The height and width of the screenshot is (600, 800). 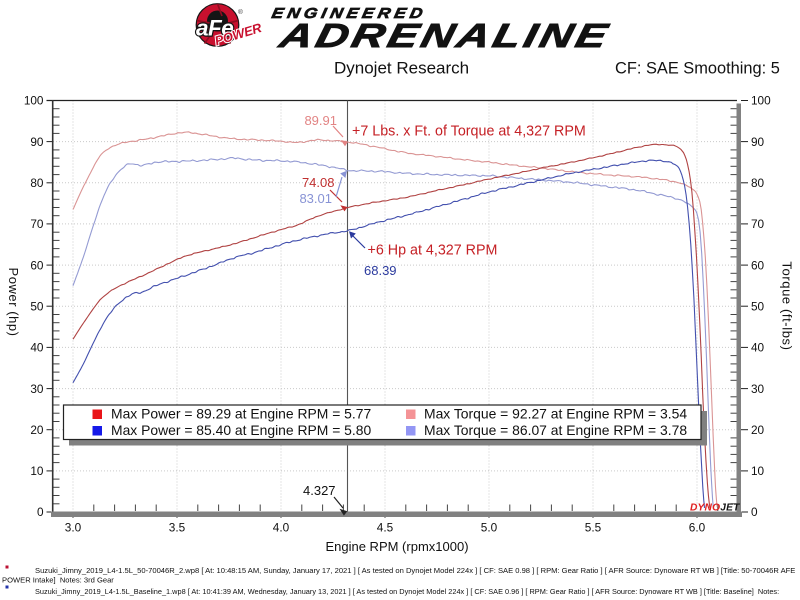 What do you see at coordinates (315, 198) in the screenshot?
I see `svg-text: 83.01` at bounding box center [315, 198].